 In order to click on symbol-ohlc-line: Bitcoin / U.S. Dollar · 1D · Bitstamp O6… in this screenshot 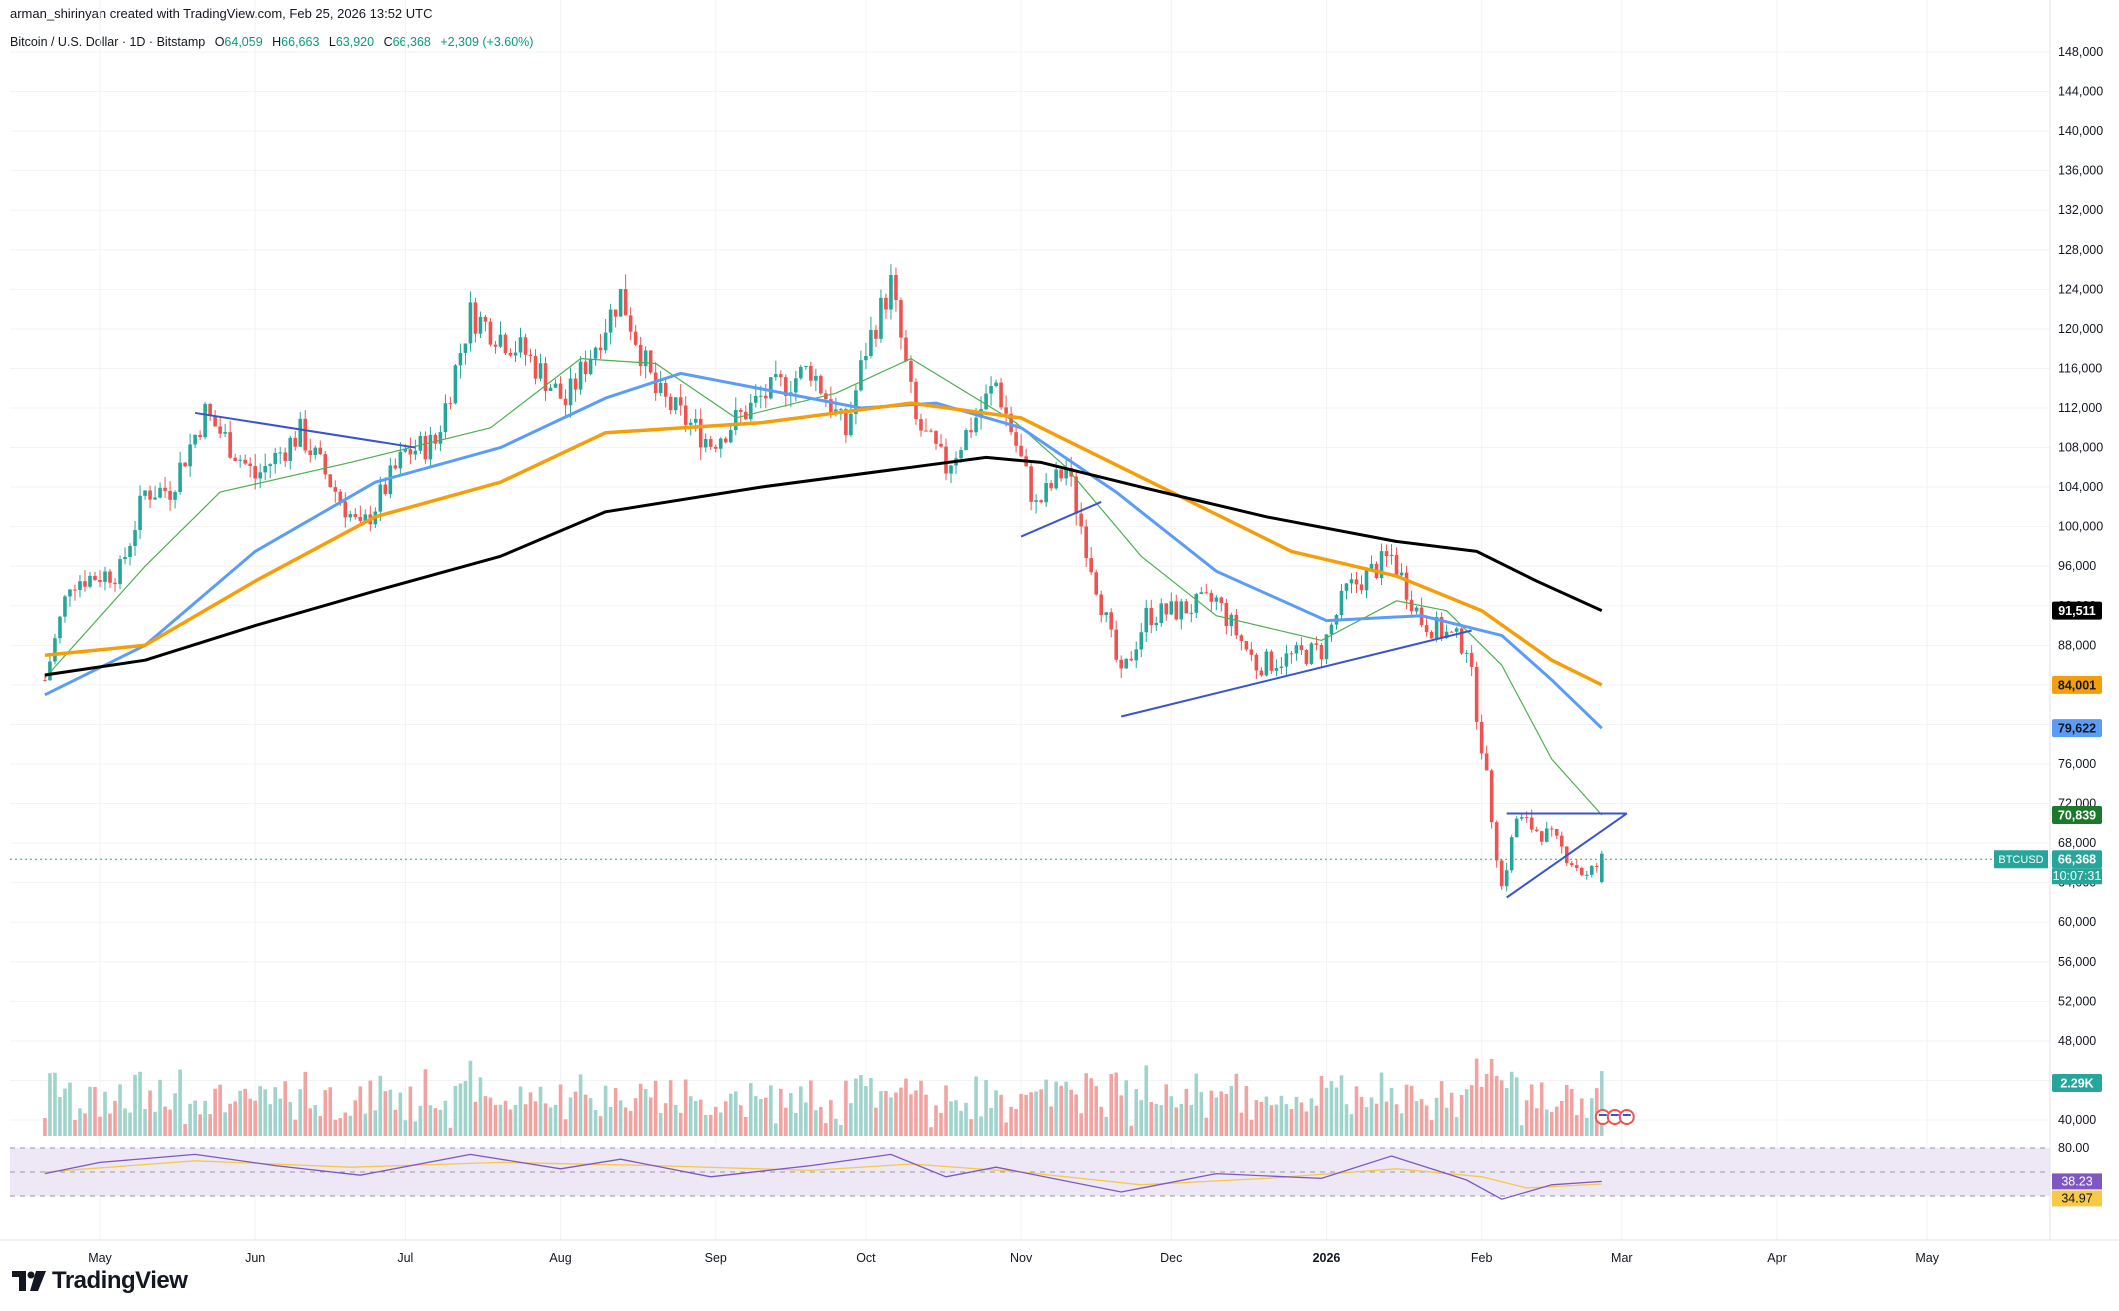, I will do `click(271, 42)`.